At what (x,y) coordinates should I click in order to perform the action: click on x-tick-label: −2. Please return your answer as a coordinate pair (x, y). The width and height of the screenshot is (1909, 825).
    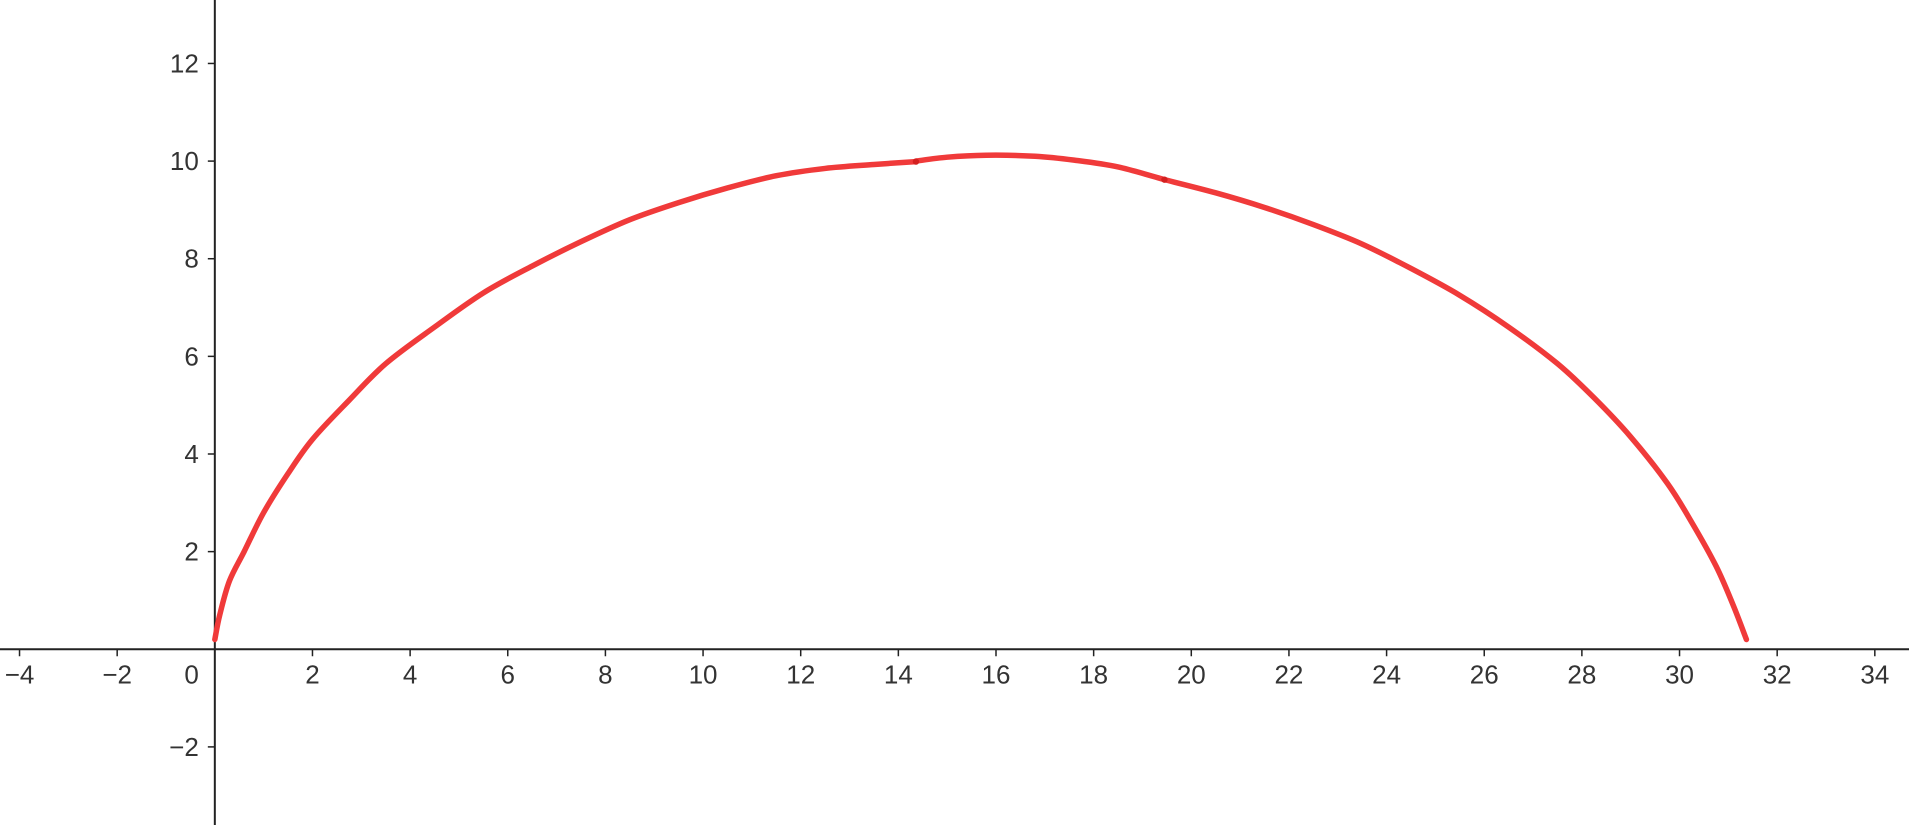
    Looking at the image, I should click on (117, 674).